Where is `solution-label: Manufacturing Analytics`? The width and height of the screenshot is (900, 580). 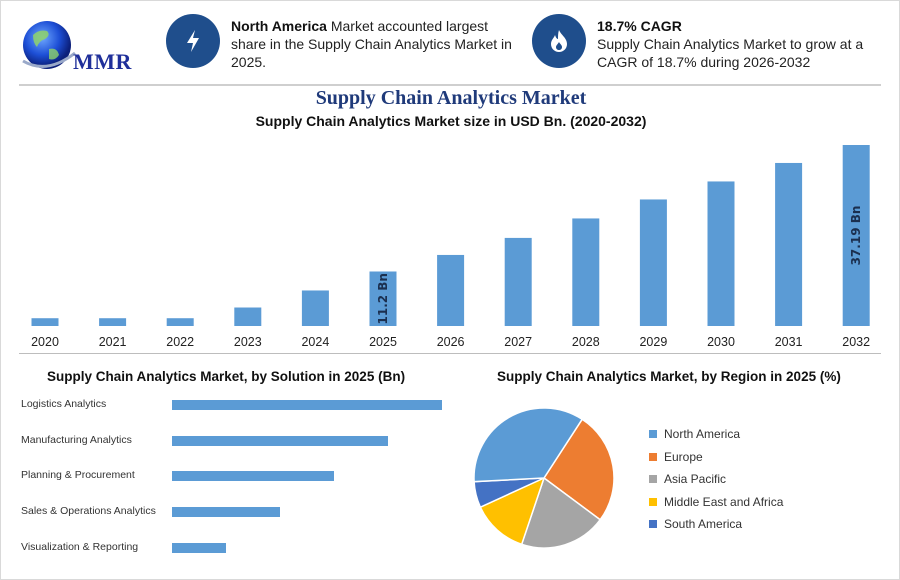
solution-label: Manufacturing Analytics is located at coordinates (76, 440).